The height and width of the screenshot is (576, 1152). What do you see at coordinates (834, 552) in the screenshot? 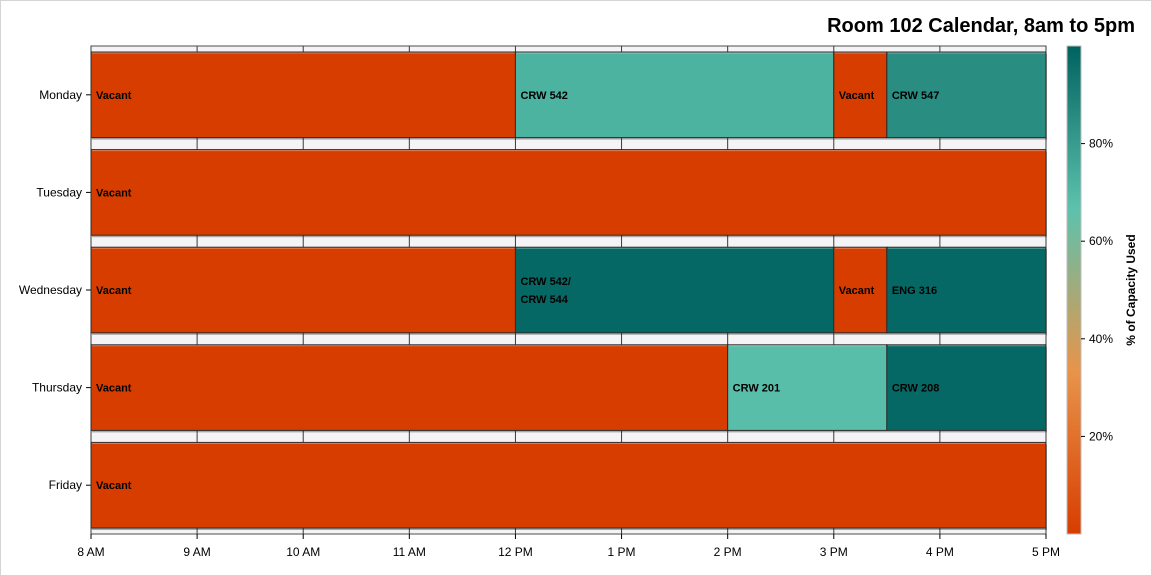
I see `x-tick-label: 3 PM` at bounding box center [834, 552].